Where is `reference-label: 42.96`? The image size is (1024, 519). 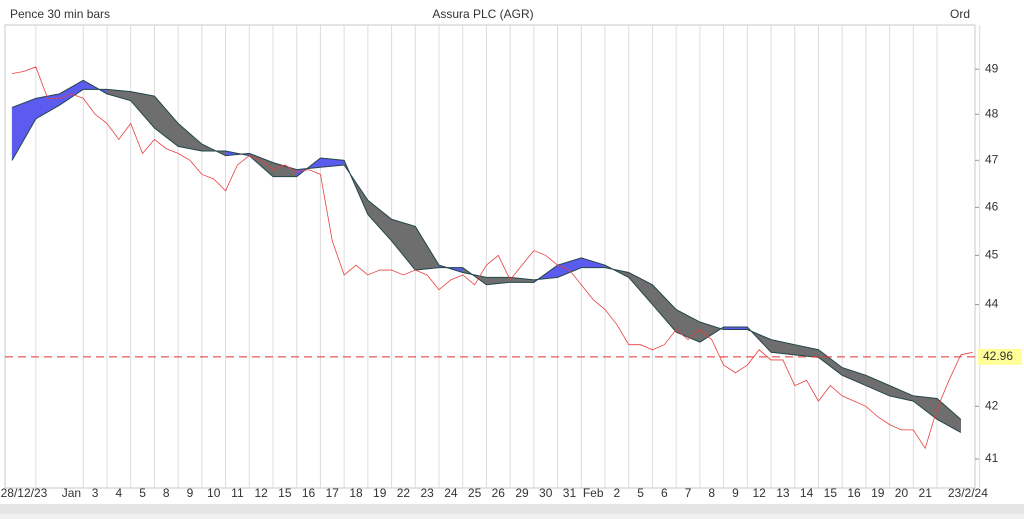 reference-label: 42.96 is located at coordinates (998, 356).